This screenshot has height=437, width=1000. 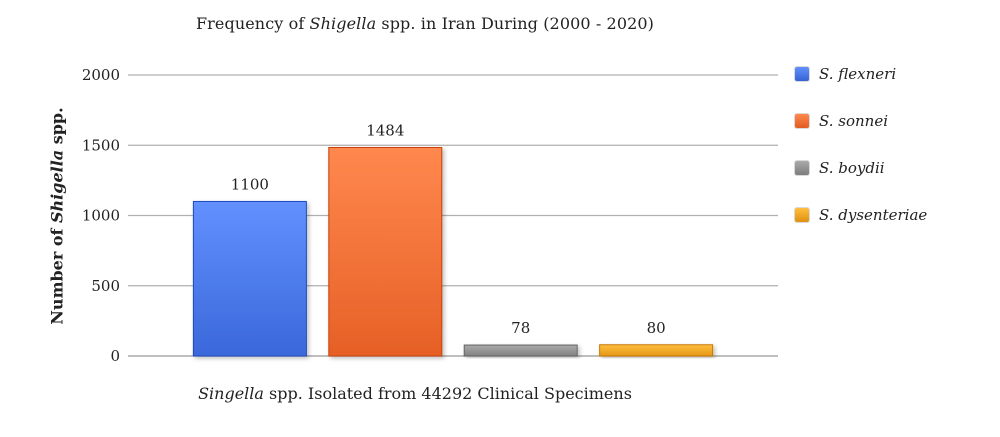 What do you see at coordinates (656, 328) in the screenshot?
I see `data-label: 80` at bounding box center [656, 328].